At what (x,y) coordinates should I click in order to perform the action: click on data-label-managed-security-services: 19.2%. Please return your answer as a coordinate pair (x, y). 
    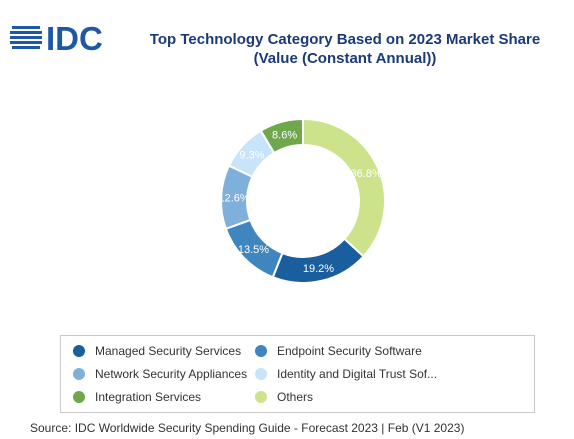
    Looking at the image, I should click on (318, 269).